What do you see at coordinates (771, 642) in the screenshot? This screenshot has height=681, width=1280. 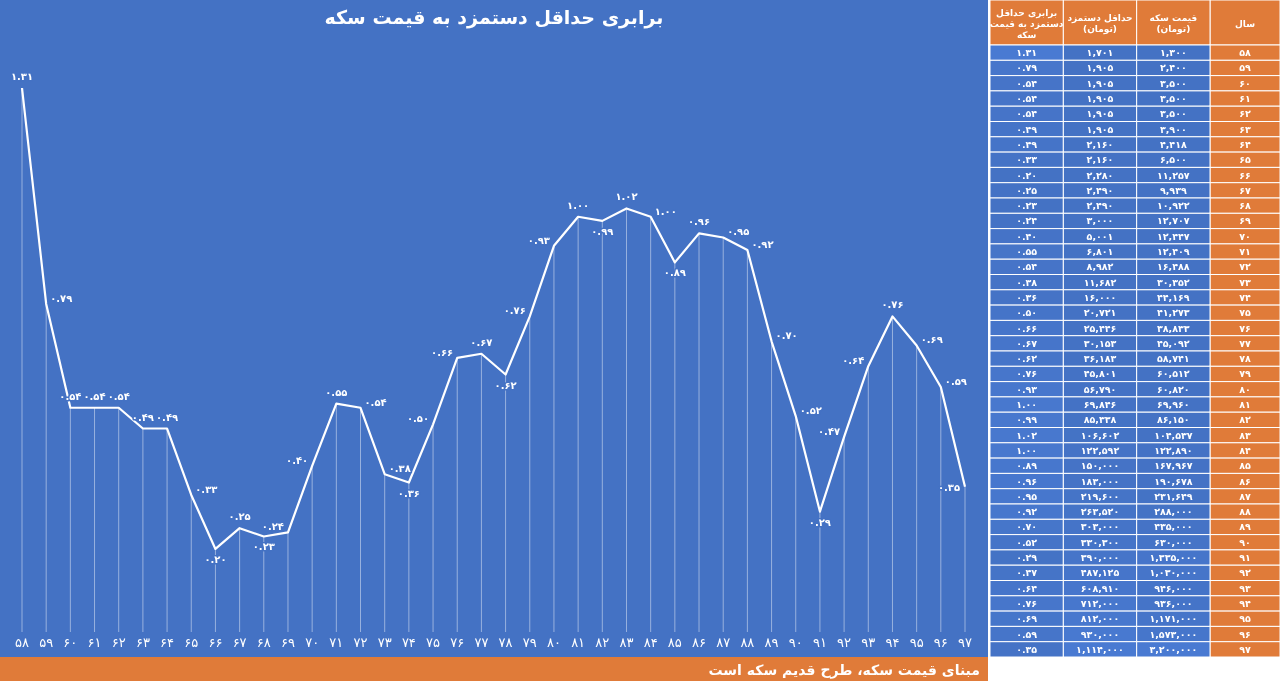 I see `x-tick-label: ۸۹` at bounding box center [771, 642].